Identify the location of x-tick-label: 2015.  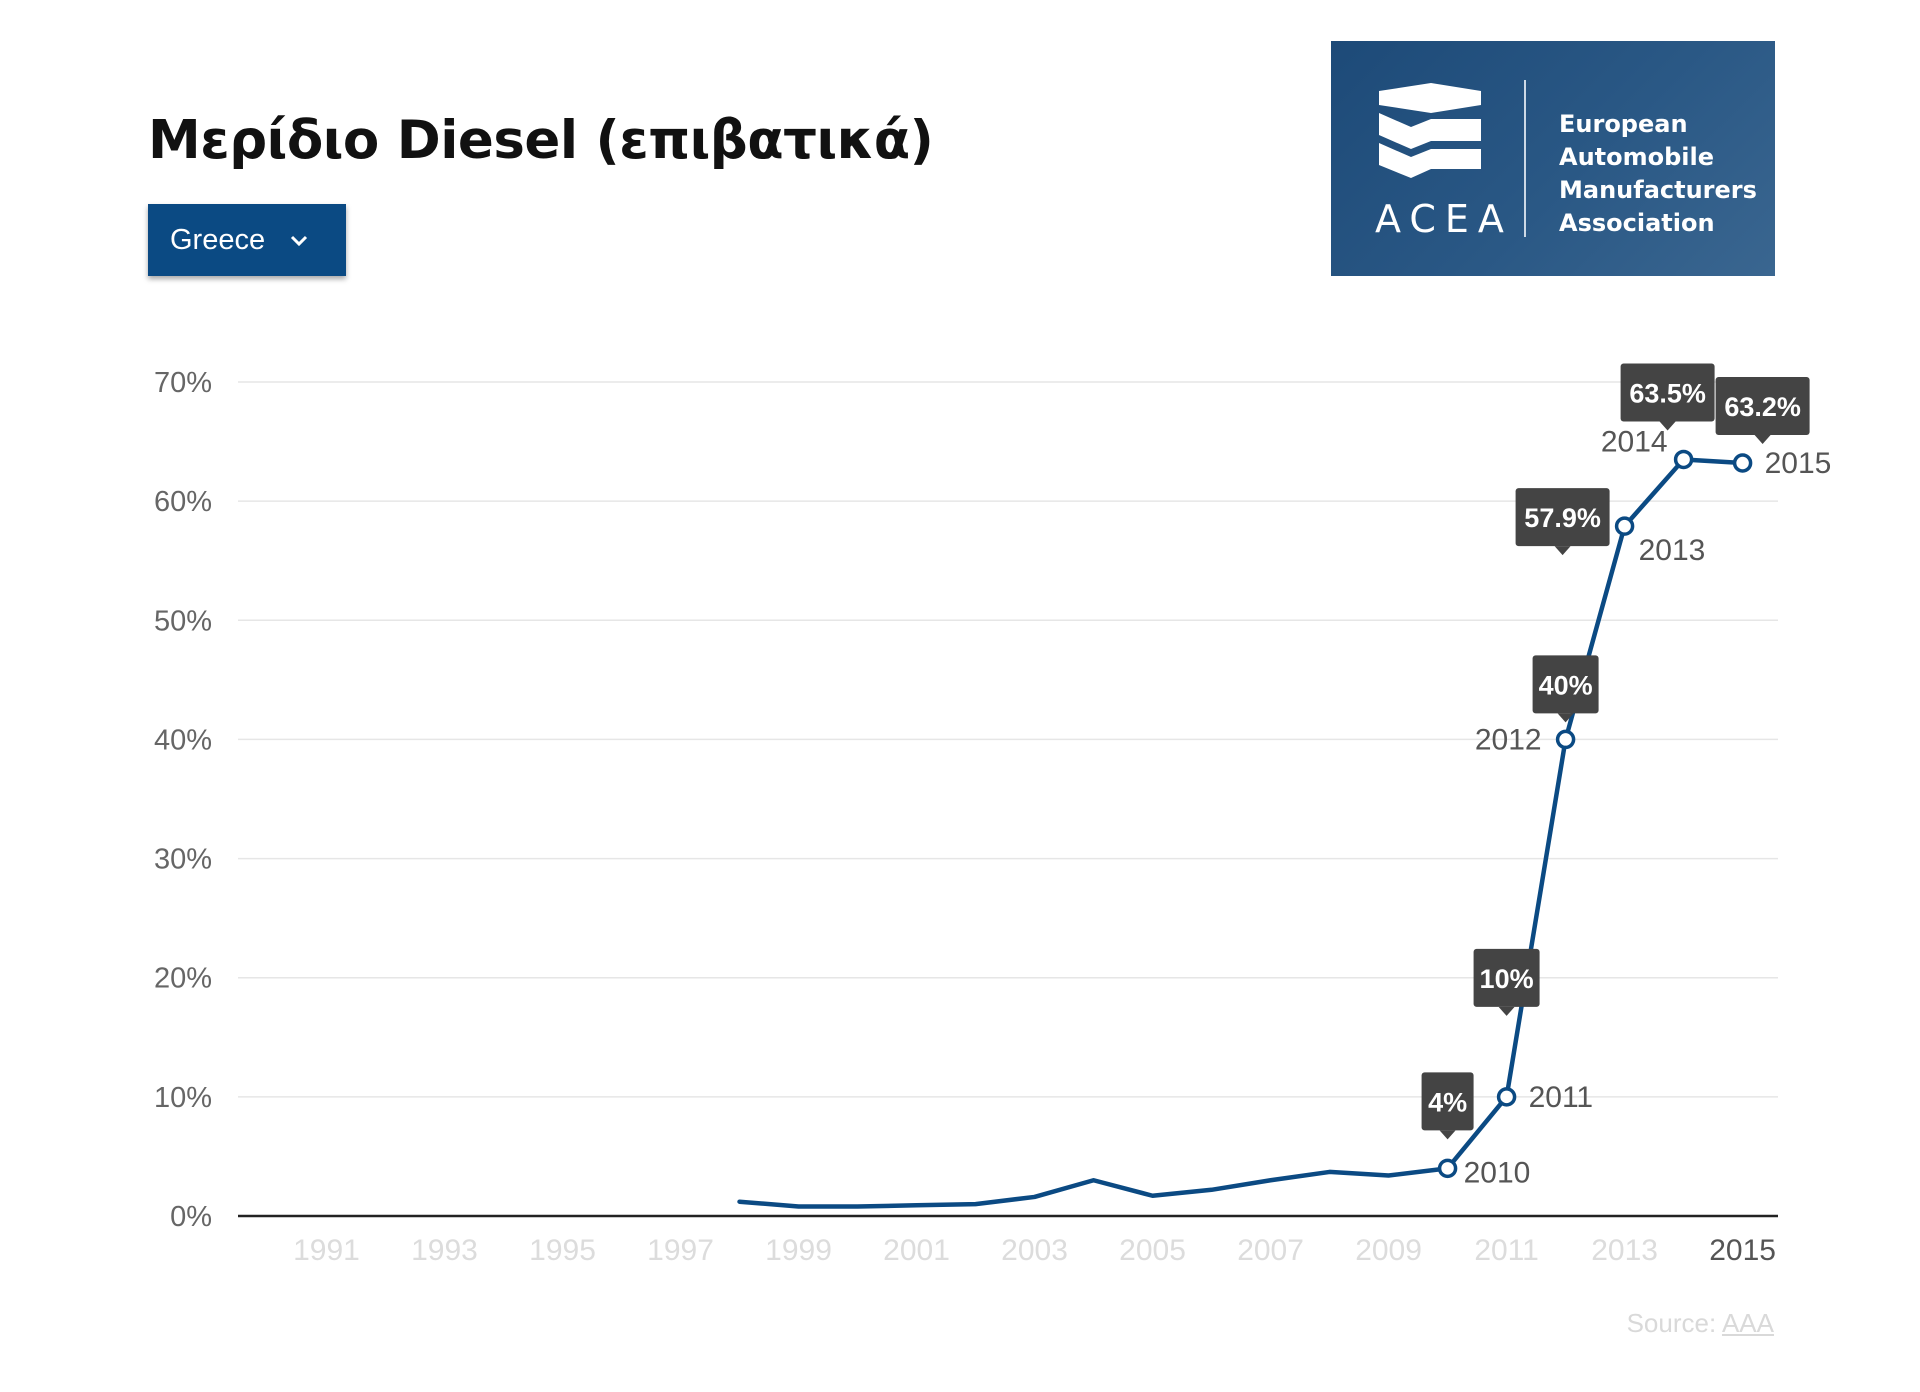
(1742, 1250).